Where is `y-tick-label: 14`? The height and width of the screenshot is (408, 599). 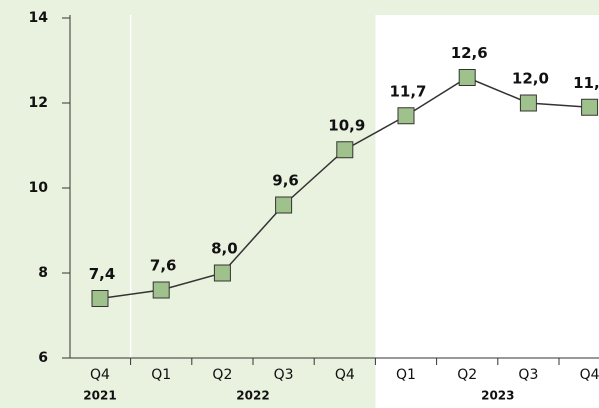
y-tick-label: 14 is located at coordinates (39, 18).